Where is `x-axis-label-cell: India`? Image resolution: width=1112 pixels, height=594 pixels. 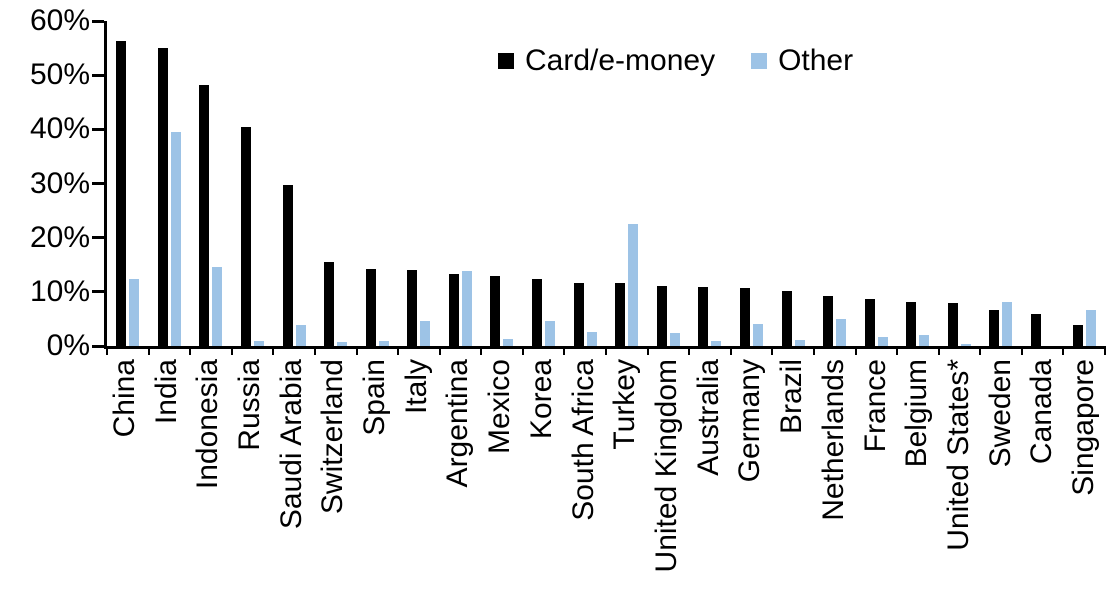 x-axis-label-cell: India is located at coordinates (167, 476).